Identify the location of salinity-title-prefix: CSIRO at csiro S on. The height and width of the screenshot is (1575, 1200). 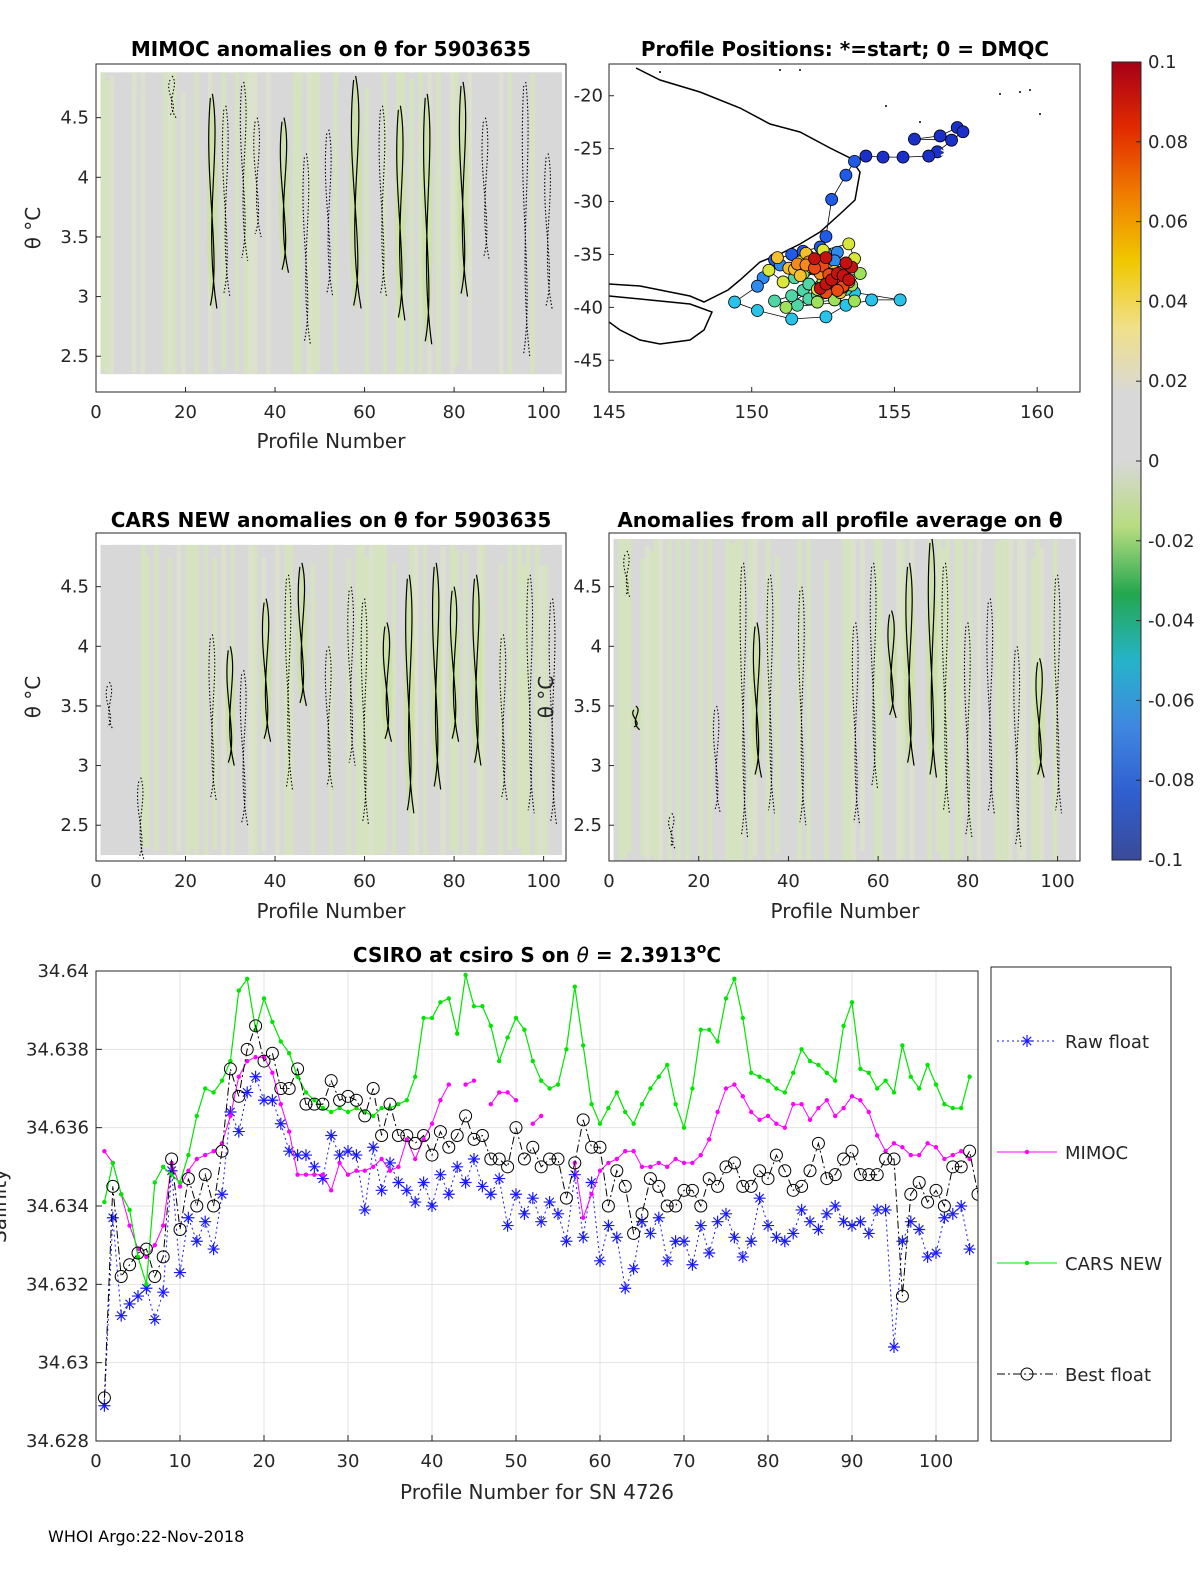
(465, 955).